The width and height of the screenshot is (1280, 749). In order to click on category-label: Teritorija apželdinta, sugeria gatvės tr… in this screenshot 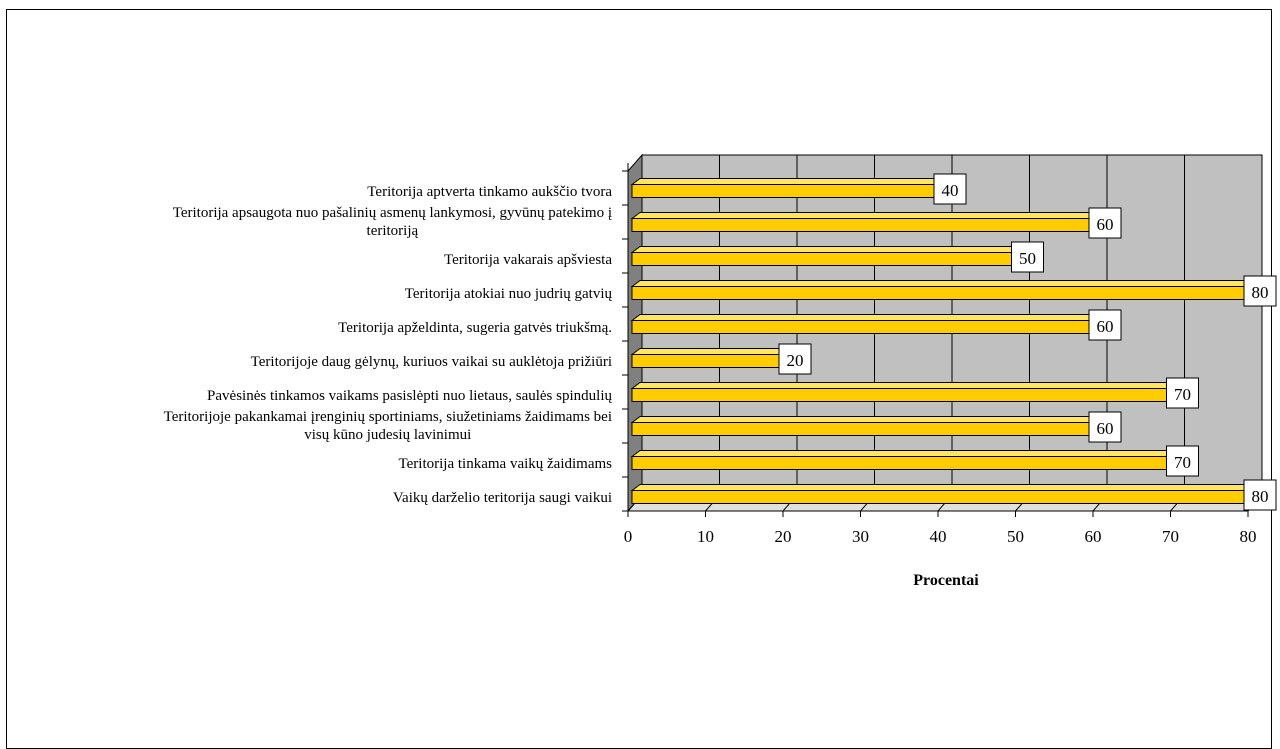, I will do `click(475, 328)`.